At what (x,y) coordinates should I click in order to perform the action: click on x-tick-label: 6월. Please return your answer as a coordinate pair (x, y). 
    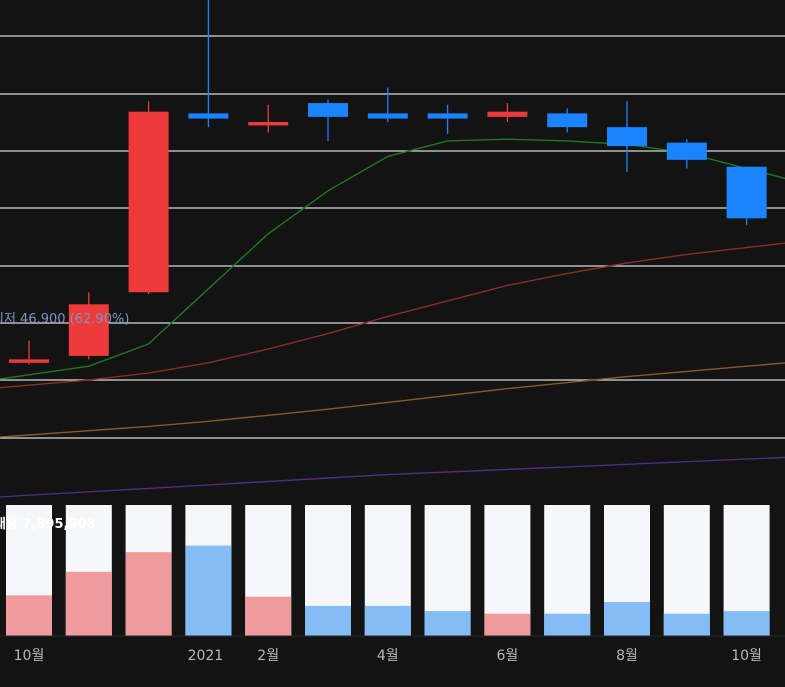
    Looking at the image, I should click on (508, 656).